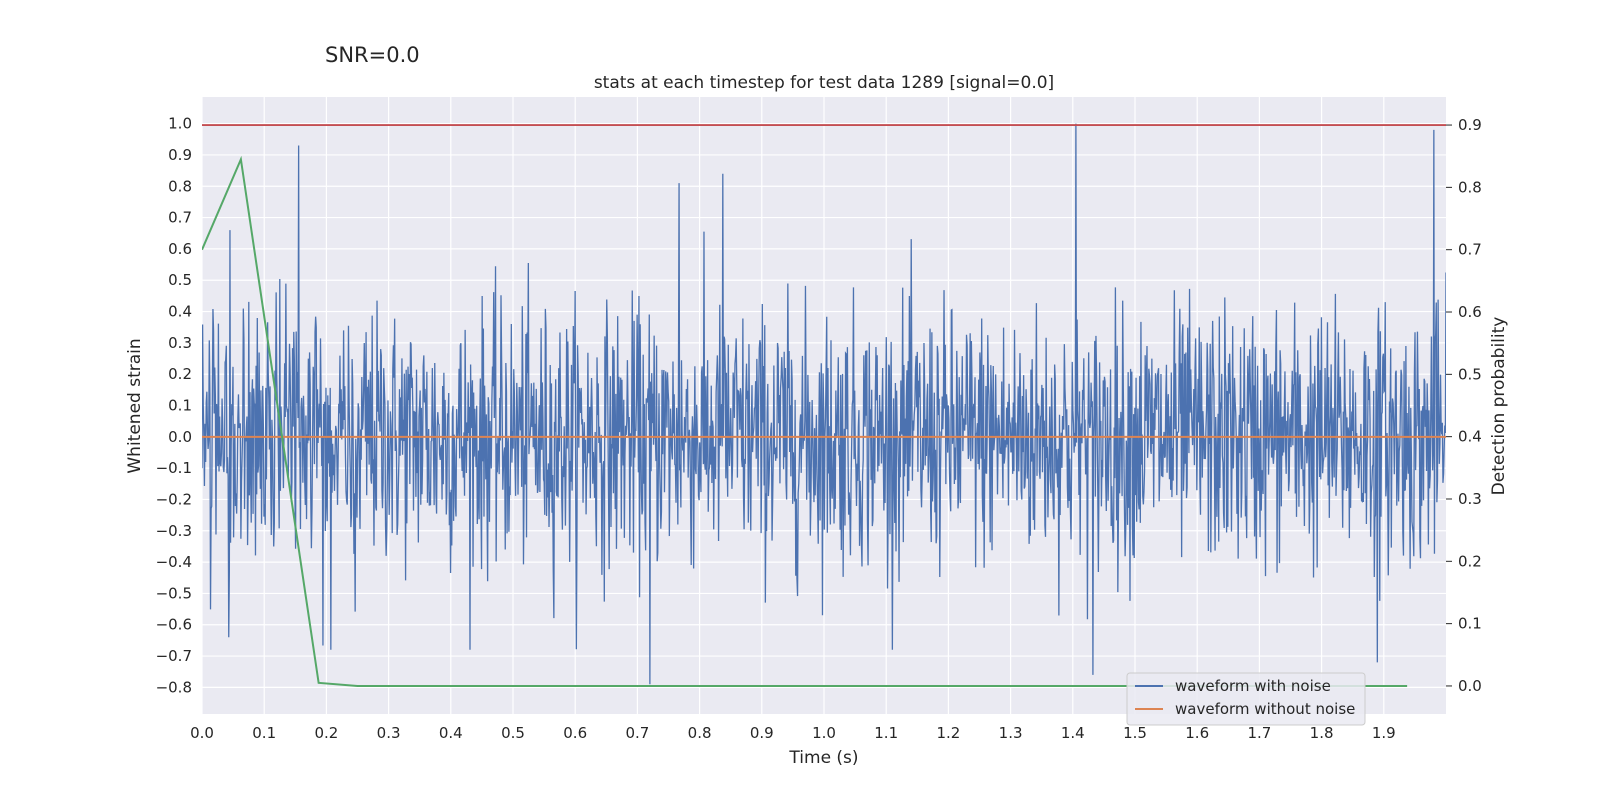 This screenshot has width=1600, height=800. What do you see at coordinates (180, 249) in the screenshot?
I see `y-tick-label: 0.6` at bounding box center [180, 249].